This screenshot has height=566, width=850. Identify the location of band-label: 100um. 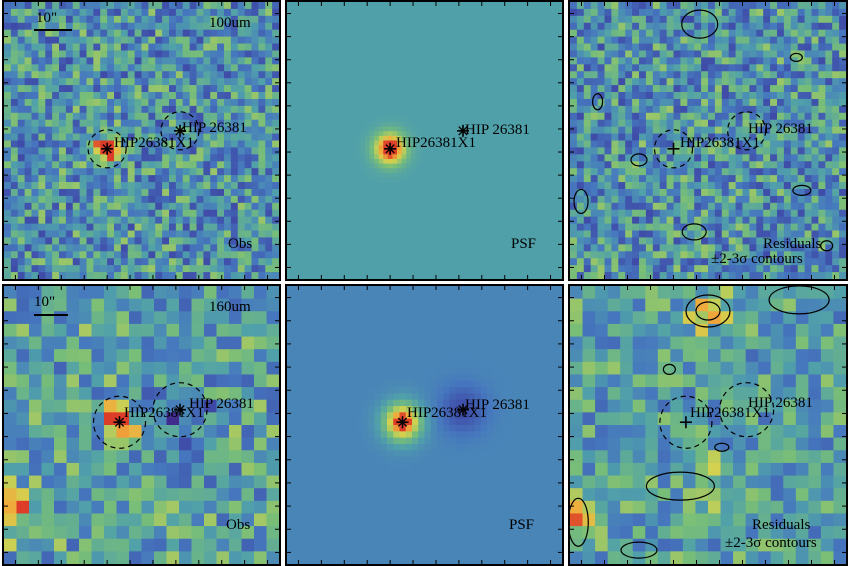
(230, 23).